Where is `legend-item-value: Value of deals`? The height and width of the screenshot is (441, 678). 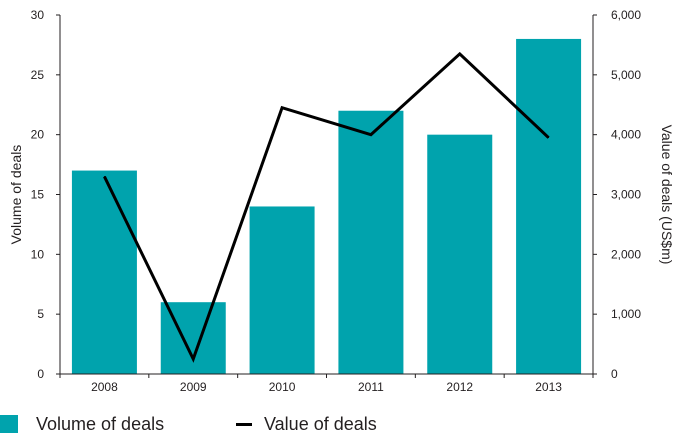 legend-item-value: Value of deals is located at coordinates (306, 424).